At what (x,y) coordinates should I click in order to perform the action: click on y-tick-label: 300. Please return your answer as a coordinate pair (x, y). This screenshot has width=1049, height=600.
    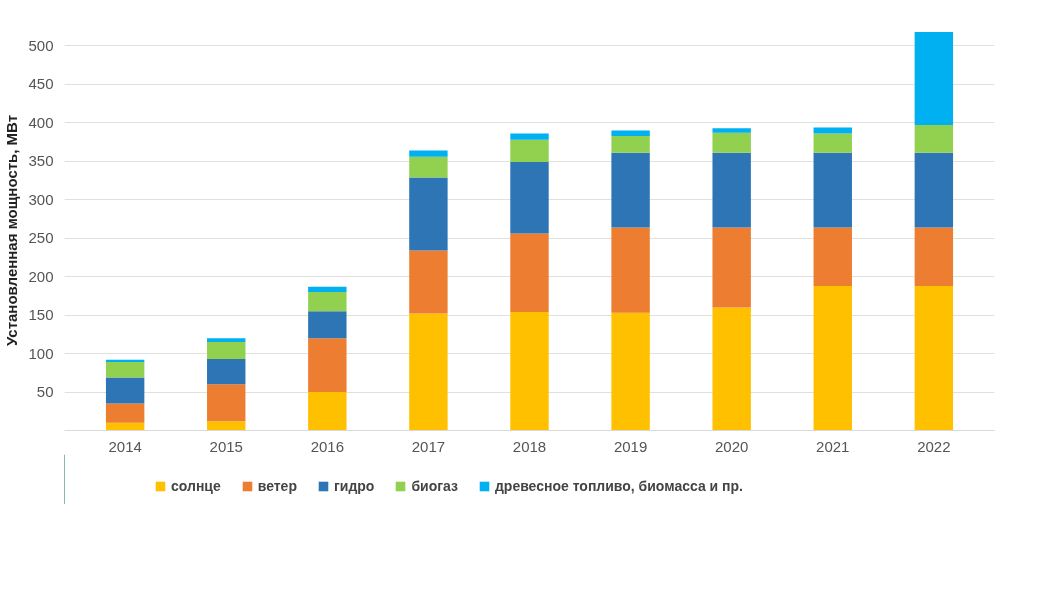
    Looking at the image, I should click on (41, 199).